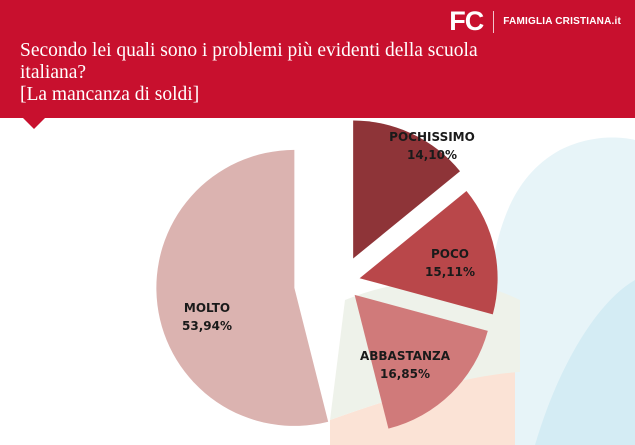 This screenshot has height=445, width=635. I want to click on brand-logo: FC FAMIGLIA CRISTIANA.it, so click(535, 21).